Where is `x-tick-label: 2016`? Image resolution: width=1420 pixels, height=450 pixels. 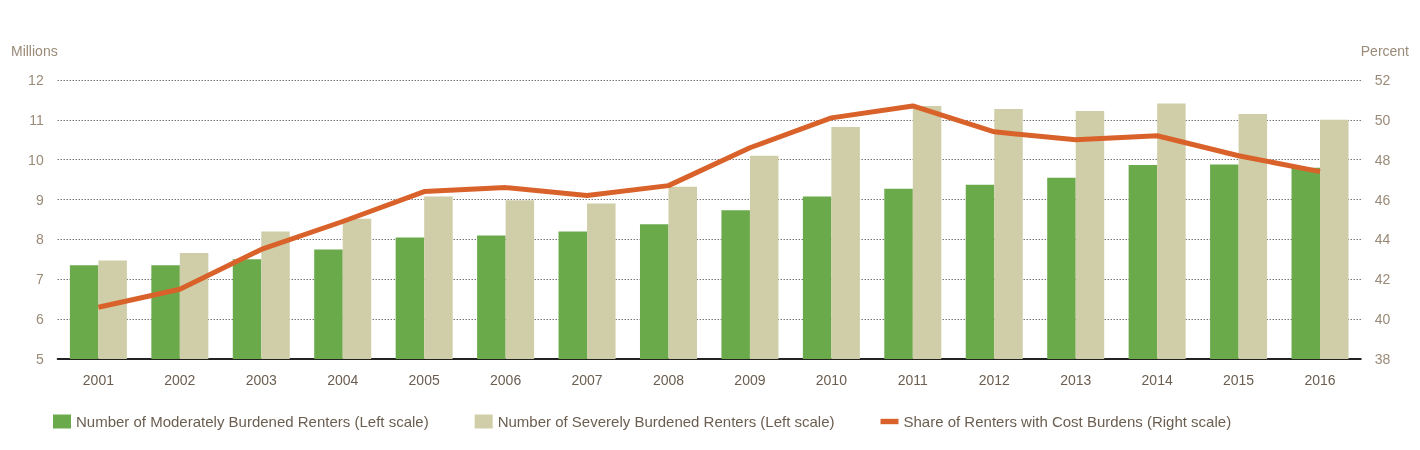
x-tick-label: 2016 is located at coordinates (1320, 380).